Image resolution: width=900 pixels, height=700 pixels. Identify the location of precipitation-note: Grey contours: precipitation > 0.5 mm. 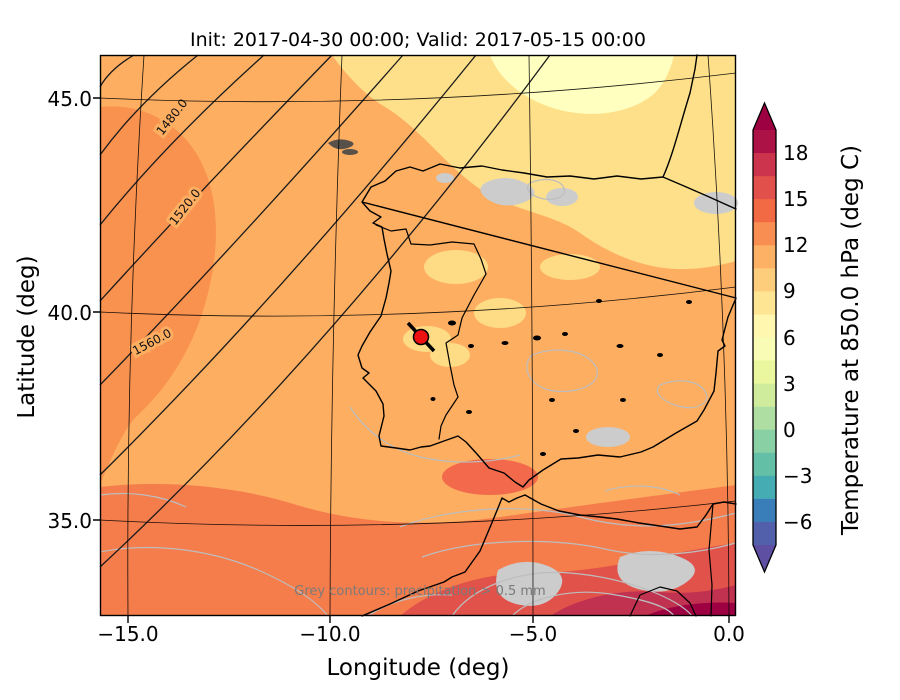
(419, 591).